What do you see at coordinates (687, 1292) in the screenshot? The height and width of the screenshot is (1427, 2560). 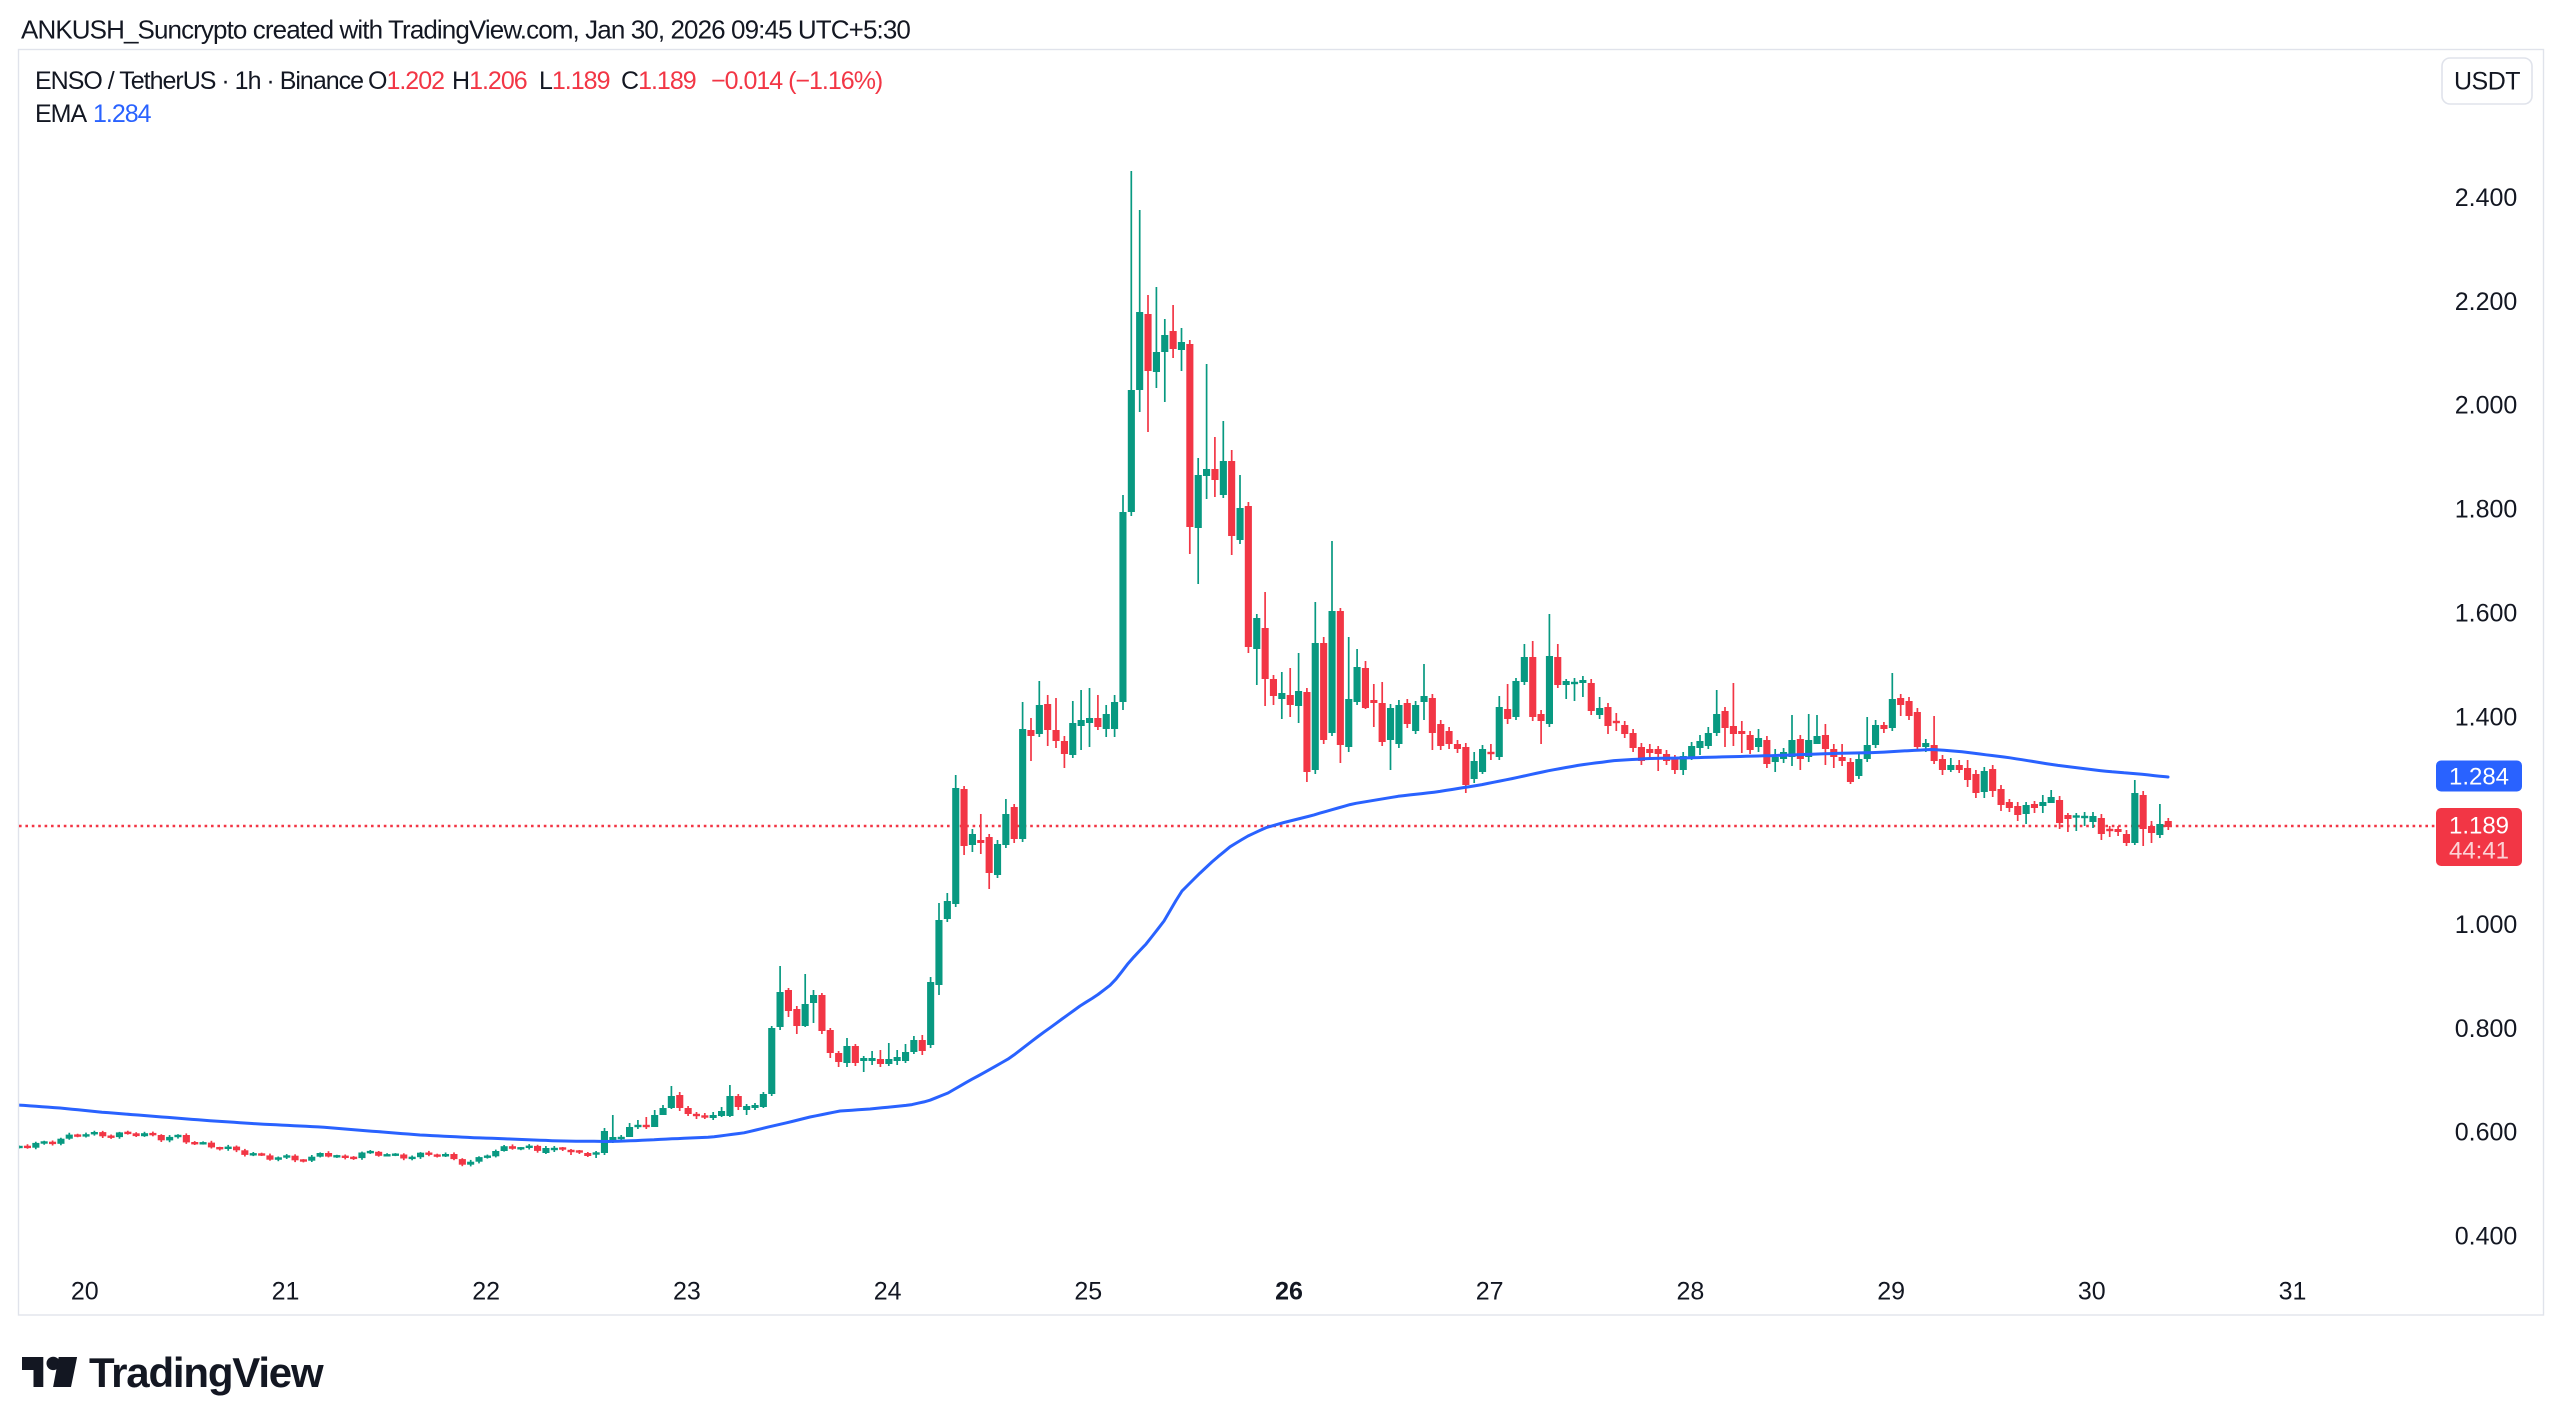 I see `svg-text: 23` at bounding box center [687, 1292].